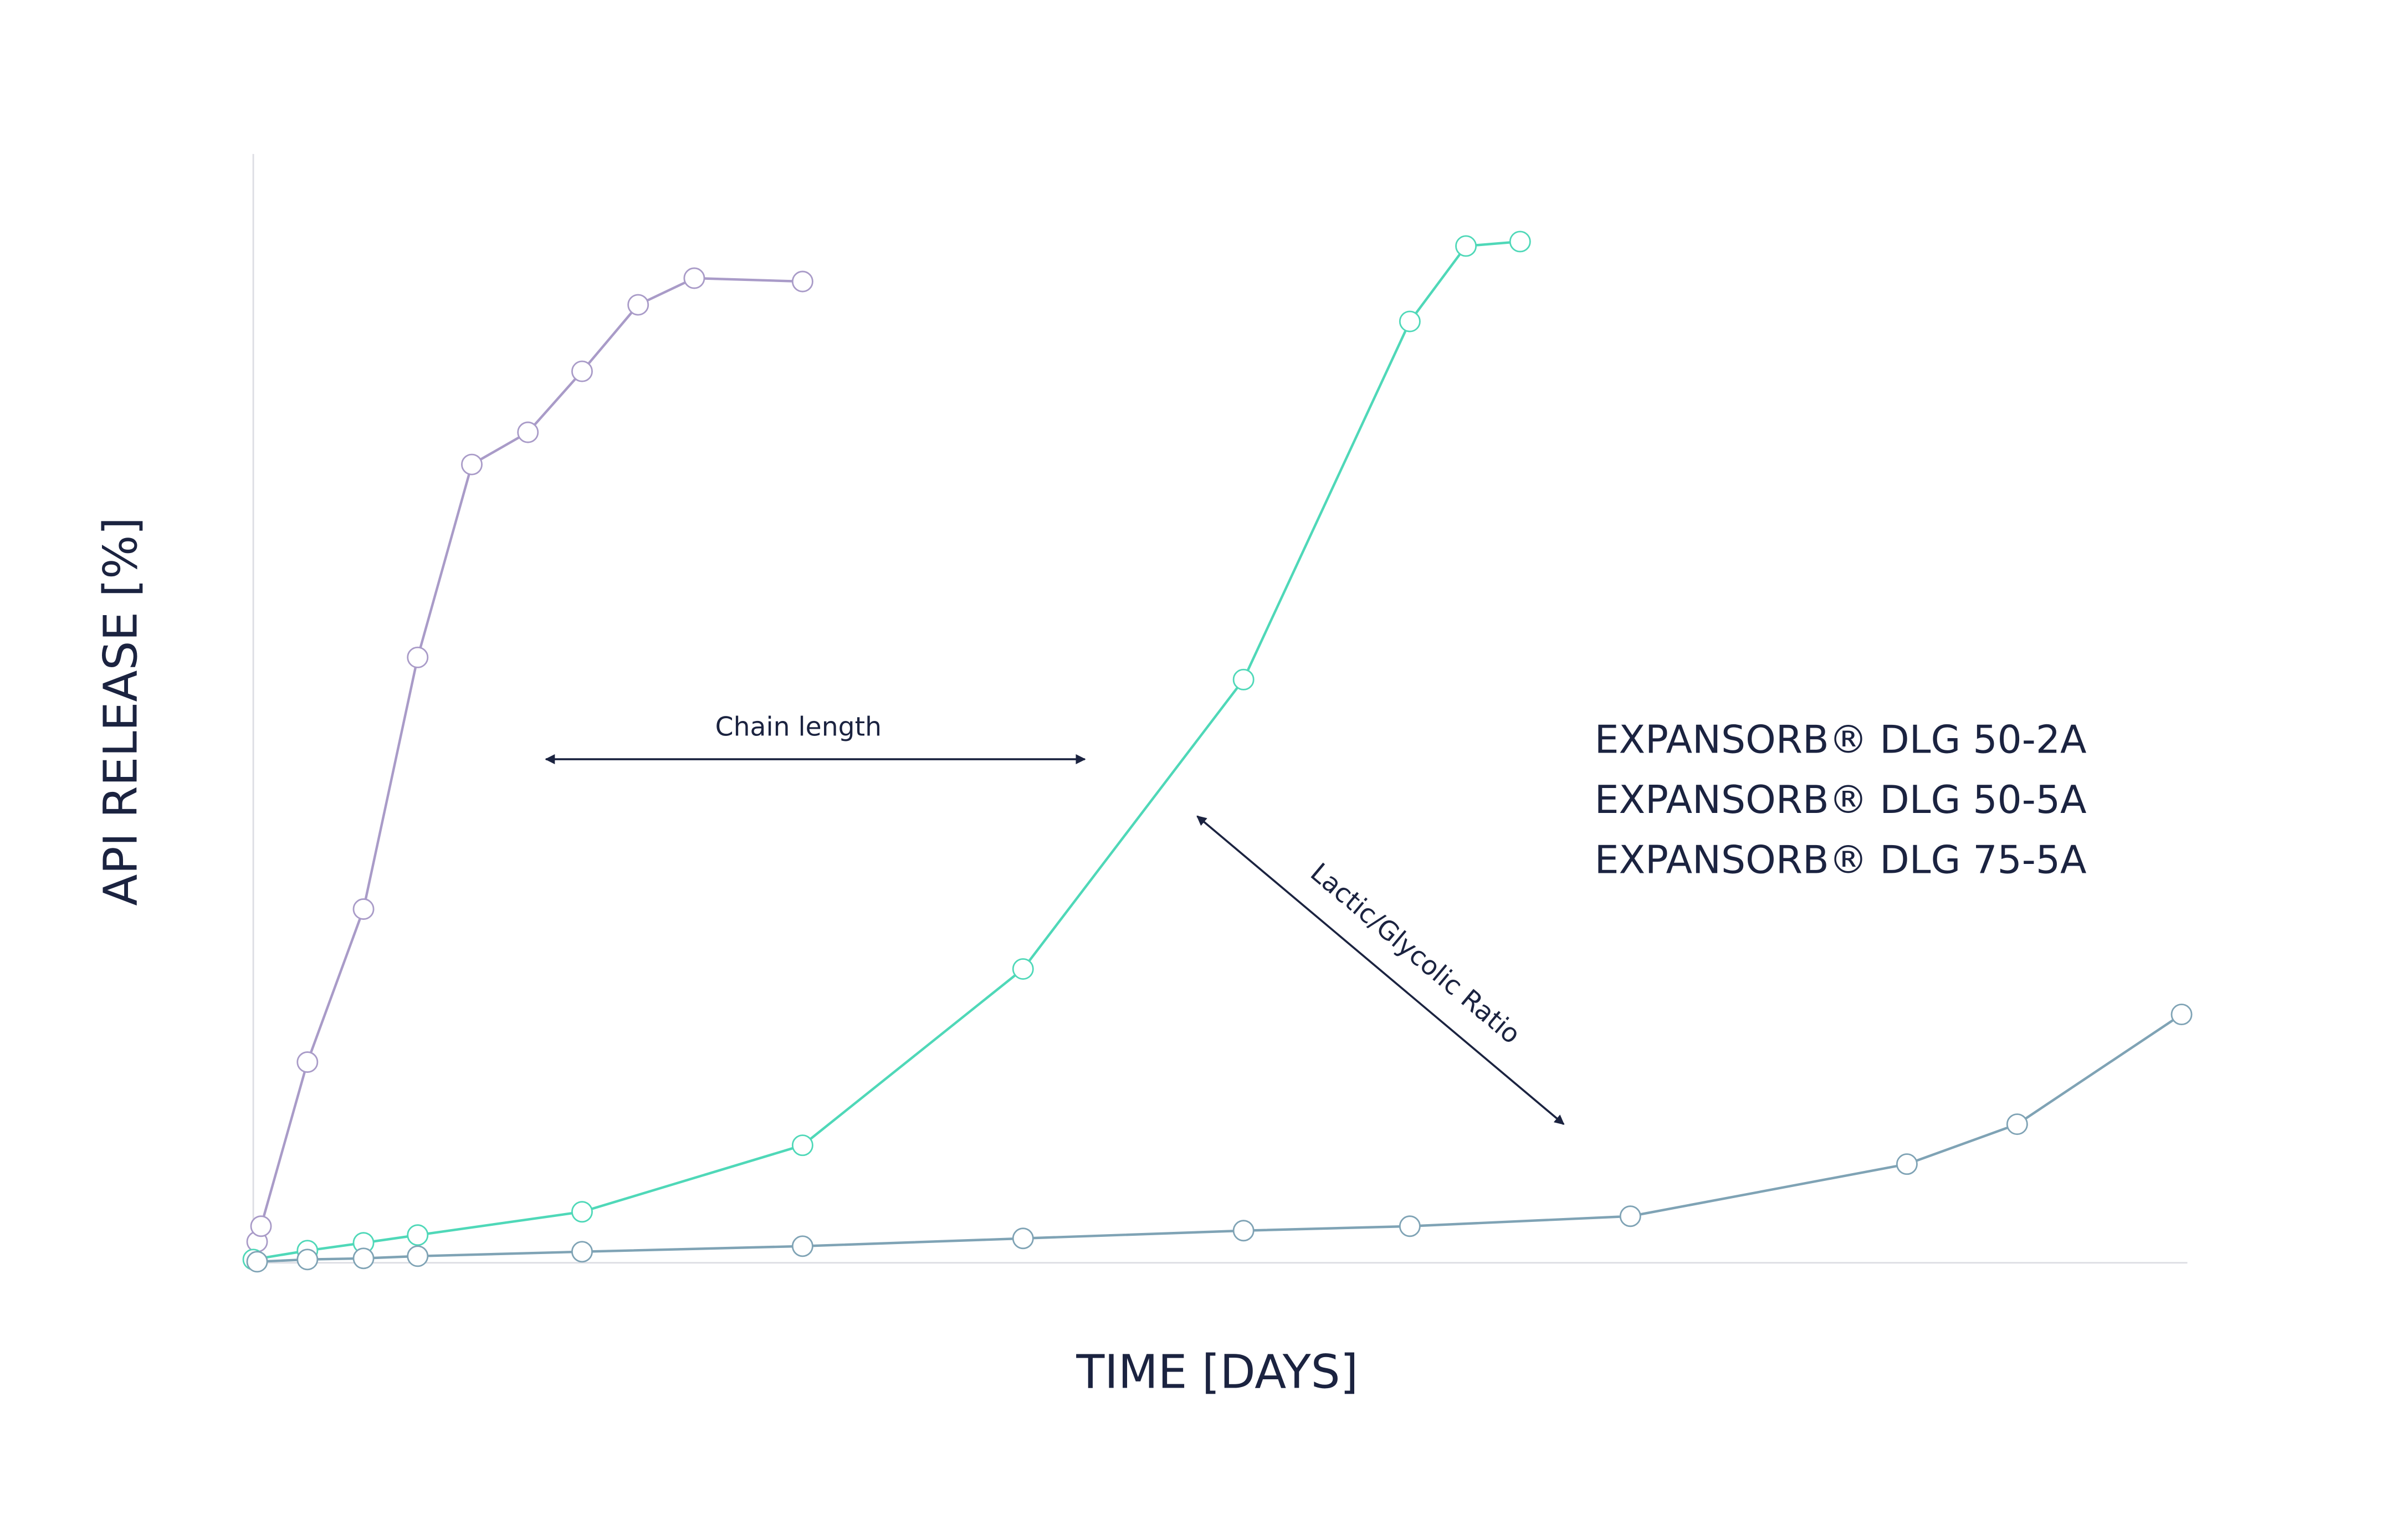 The width and height of the screenshot is (2396, 1540). I want to click on annotation: Lactic/Glycolic Ratio, so click(1415, 953).